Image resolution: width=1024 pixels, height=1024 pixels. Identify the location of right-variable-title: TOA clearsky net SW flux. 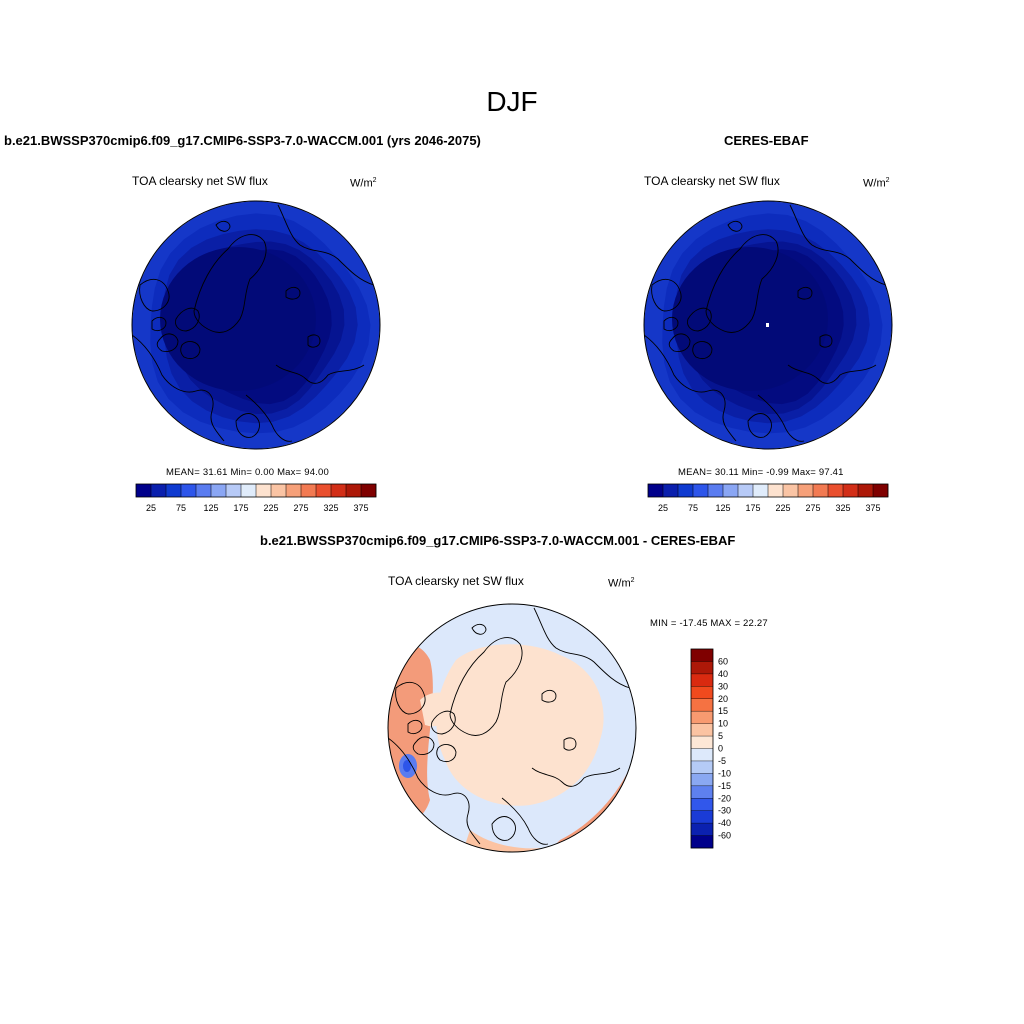
(712, 181).